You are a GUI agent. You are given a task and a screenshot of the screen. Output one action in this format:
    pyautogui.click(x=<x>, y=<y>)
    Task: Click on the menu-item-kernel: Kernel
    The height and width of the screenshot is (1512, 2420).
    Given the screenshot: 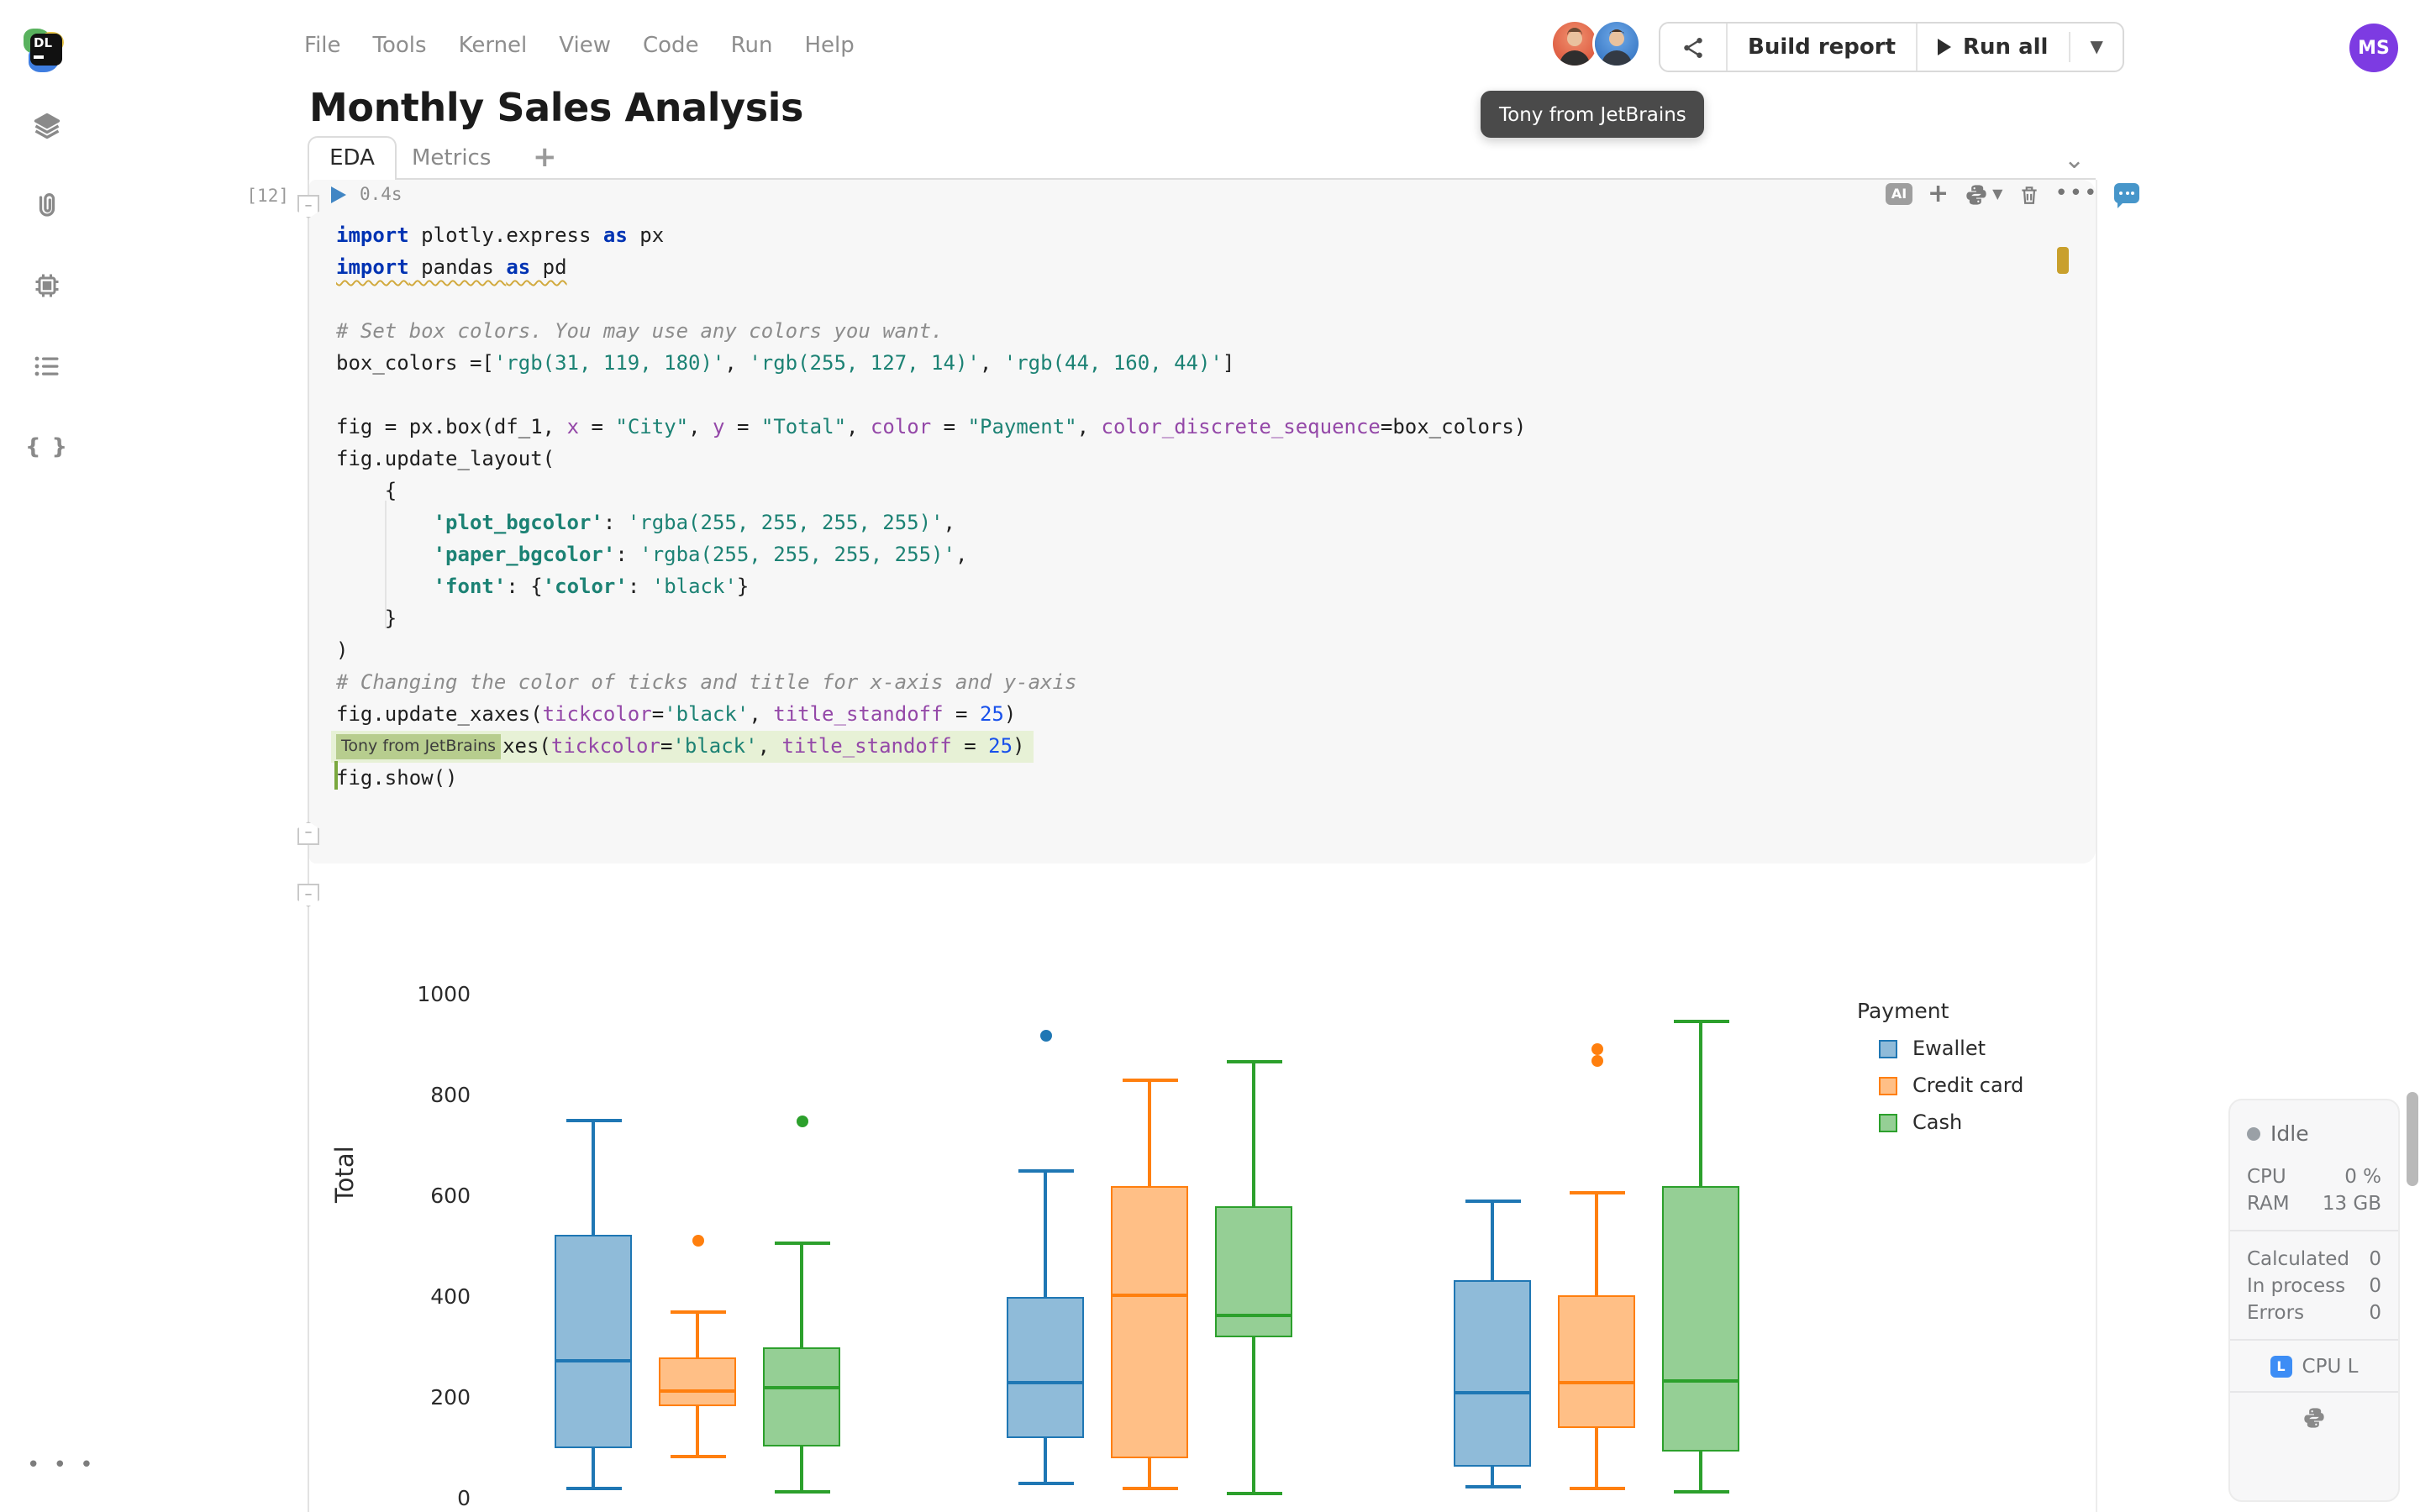 What is the action you would take?
    pyautogui.click(x=493, y=46)
    